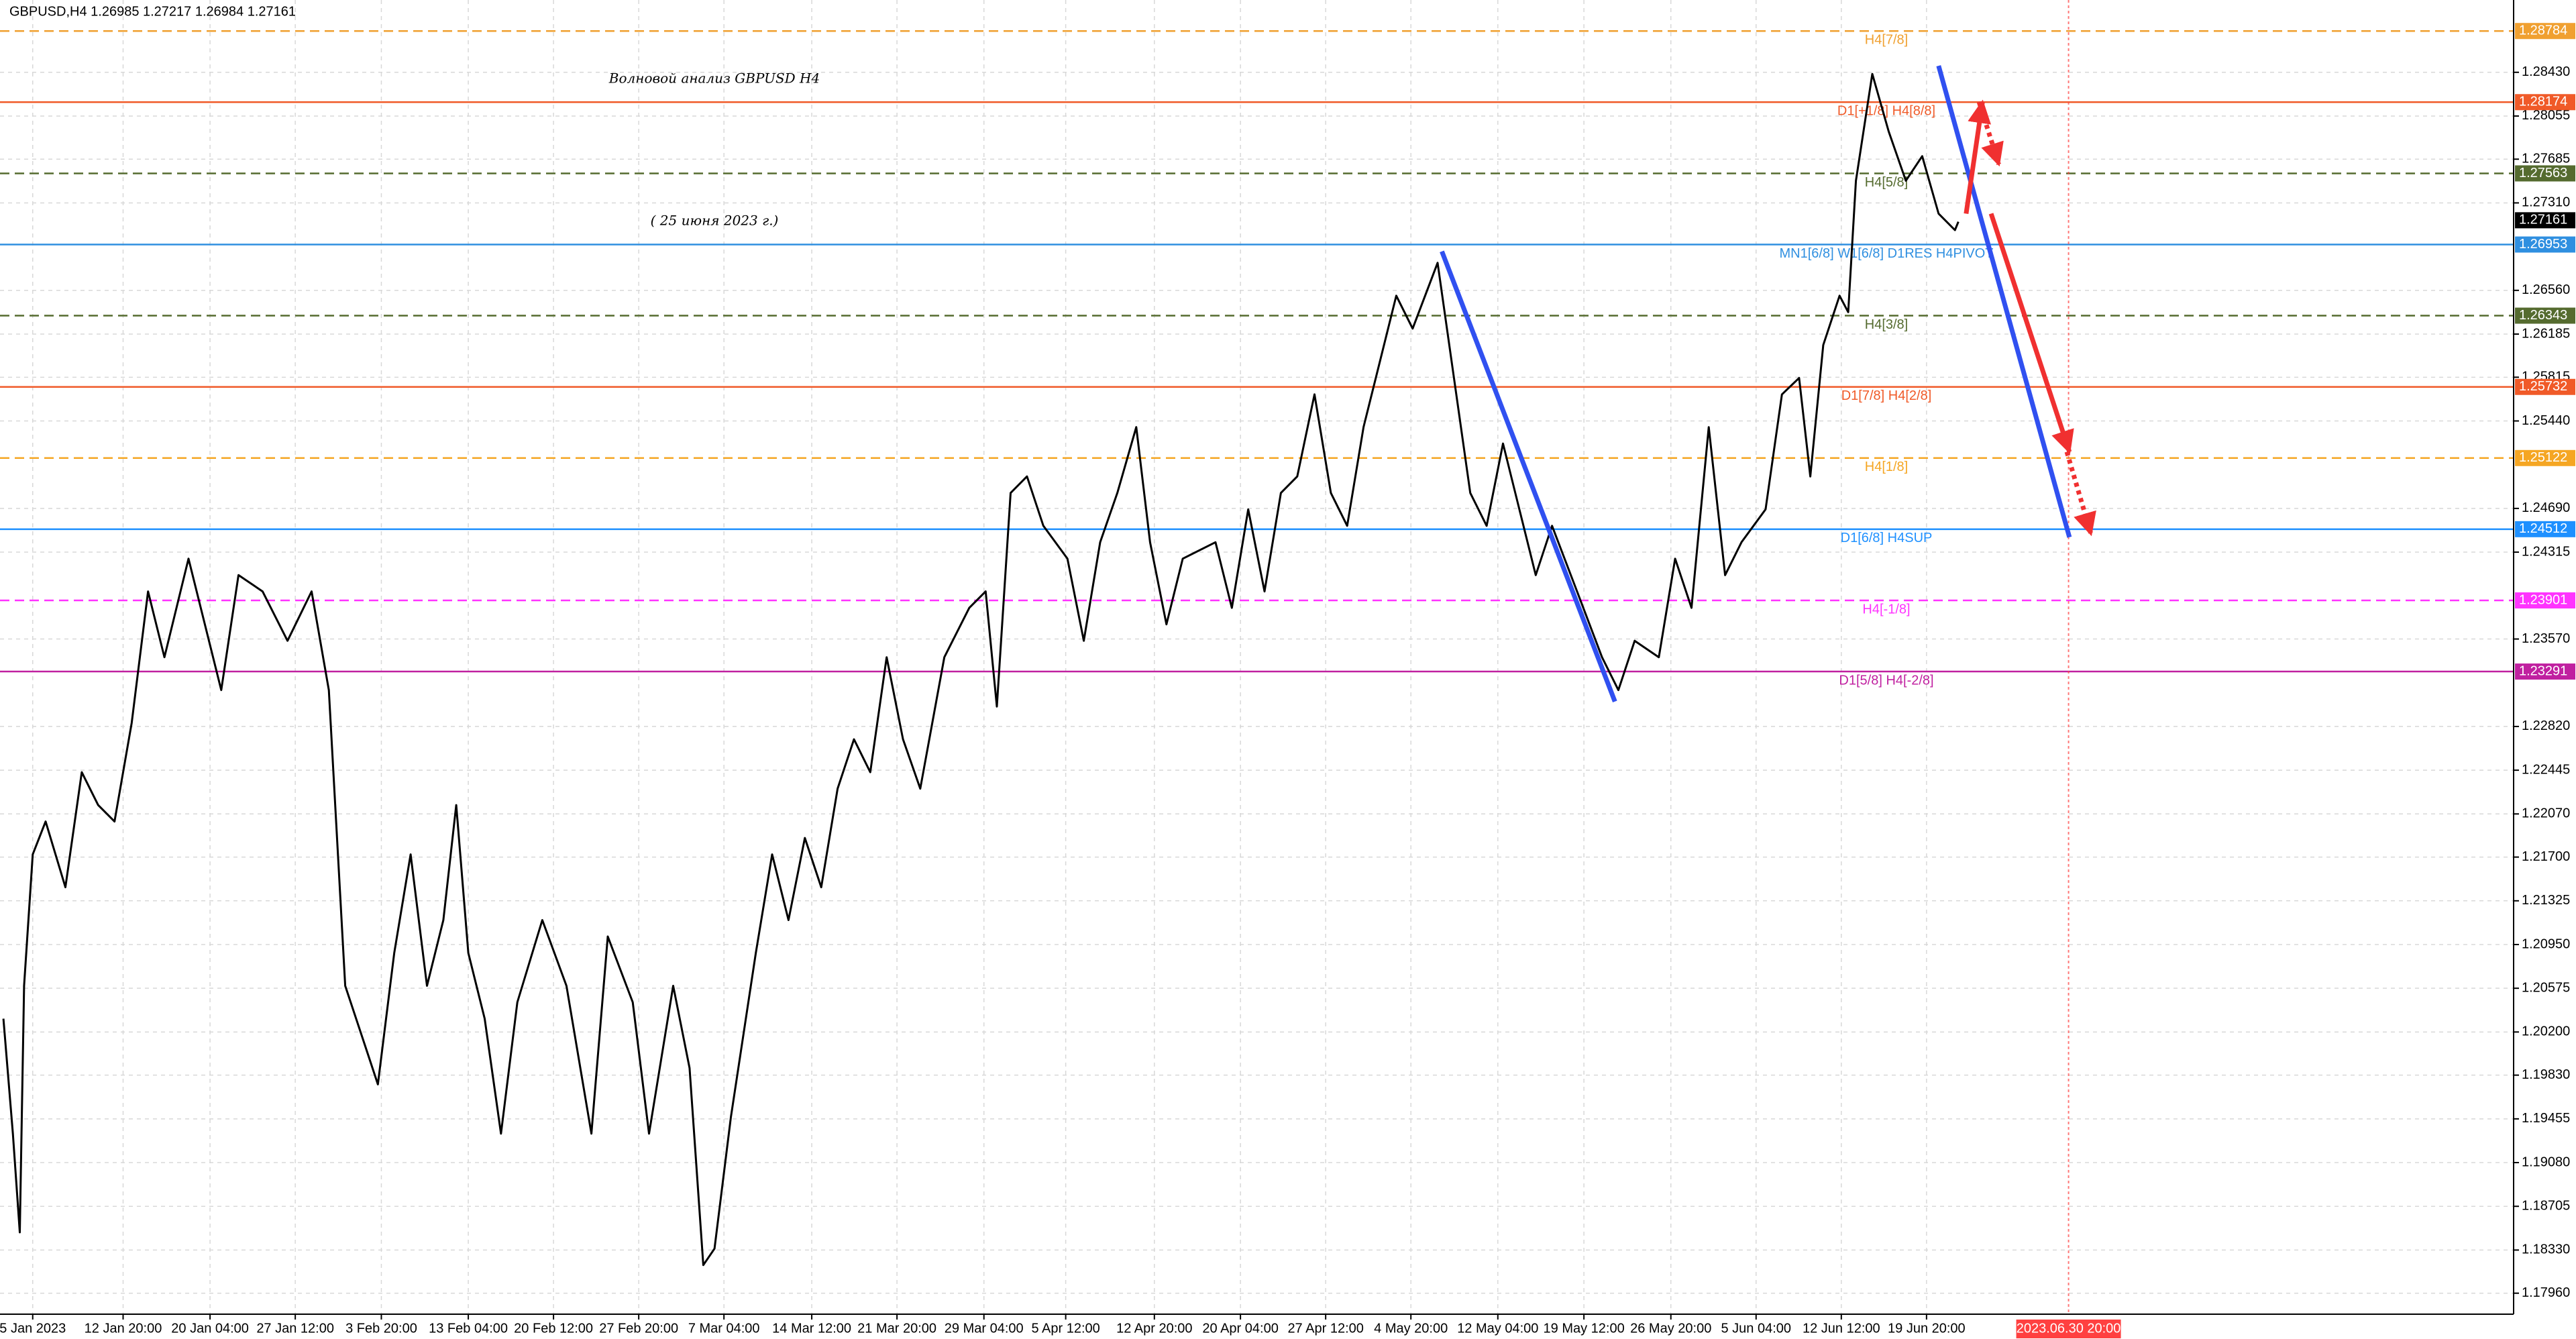  What do you see at coordinates (715, 221) in the screenshot?
I see `chart-subtitle: ( 25 июня 2023 г.)` at bounding box center [715, 221].